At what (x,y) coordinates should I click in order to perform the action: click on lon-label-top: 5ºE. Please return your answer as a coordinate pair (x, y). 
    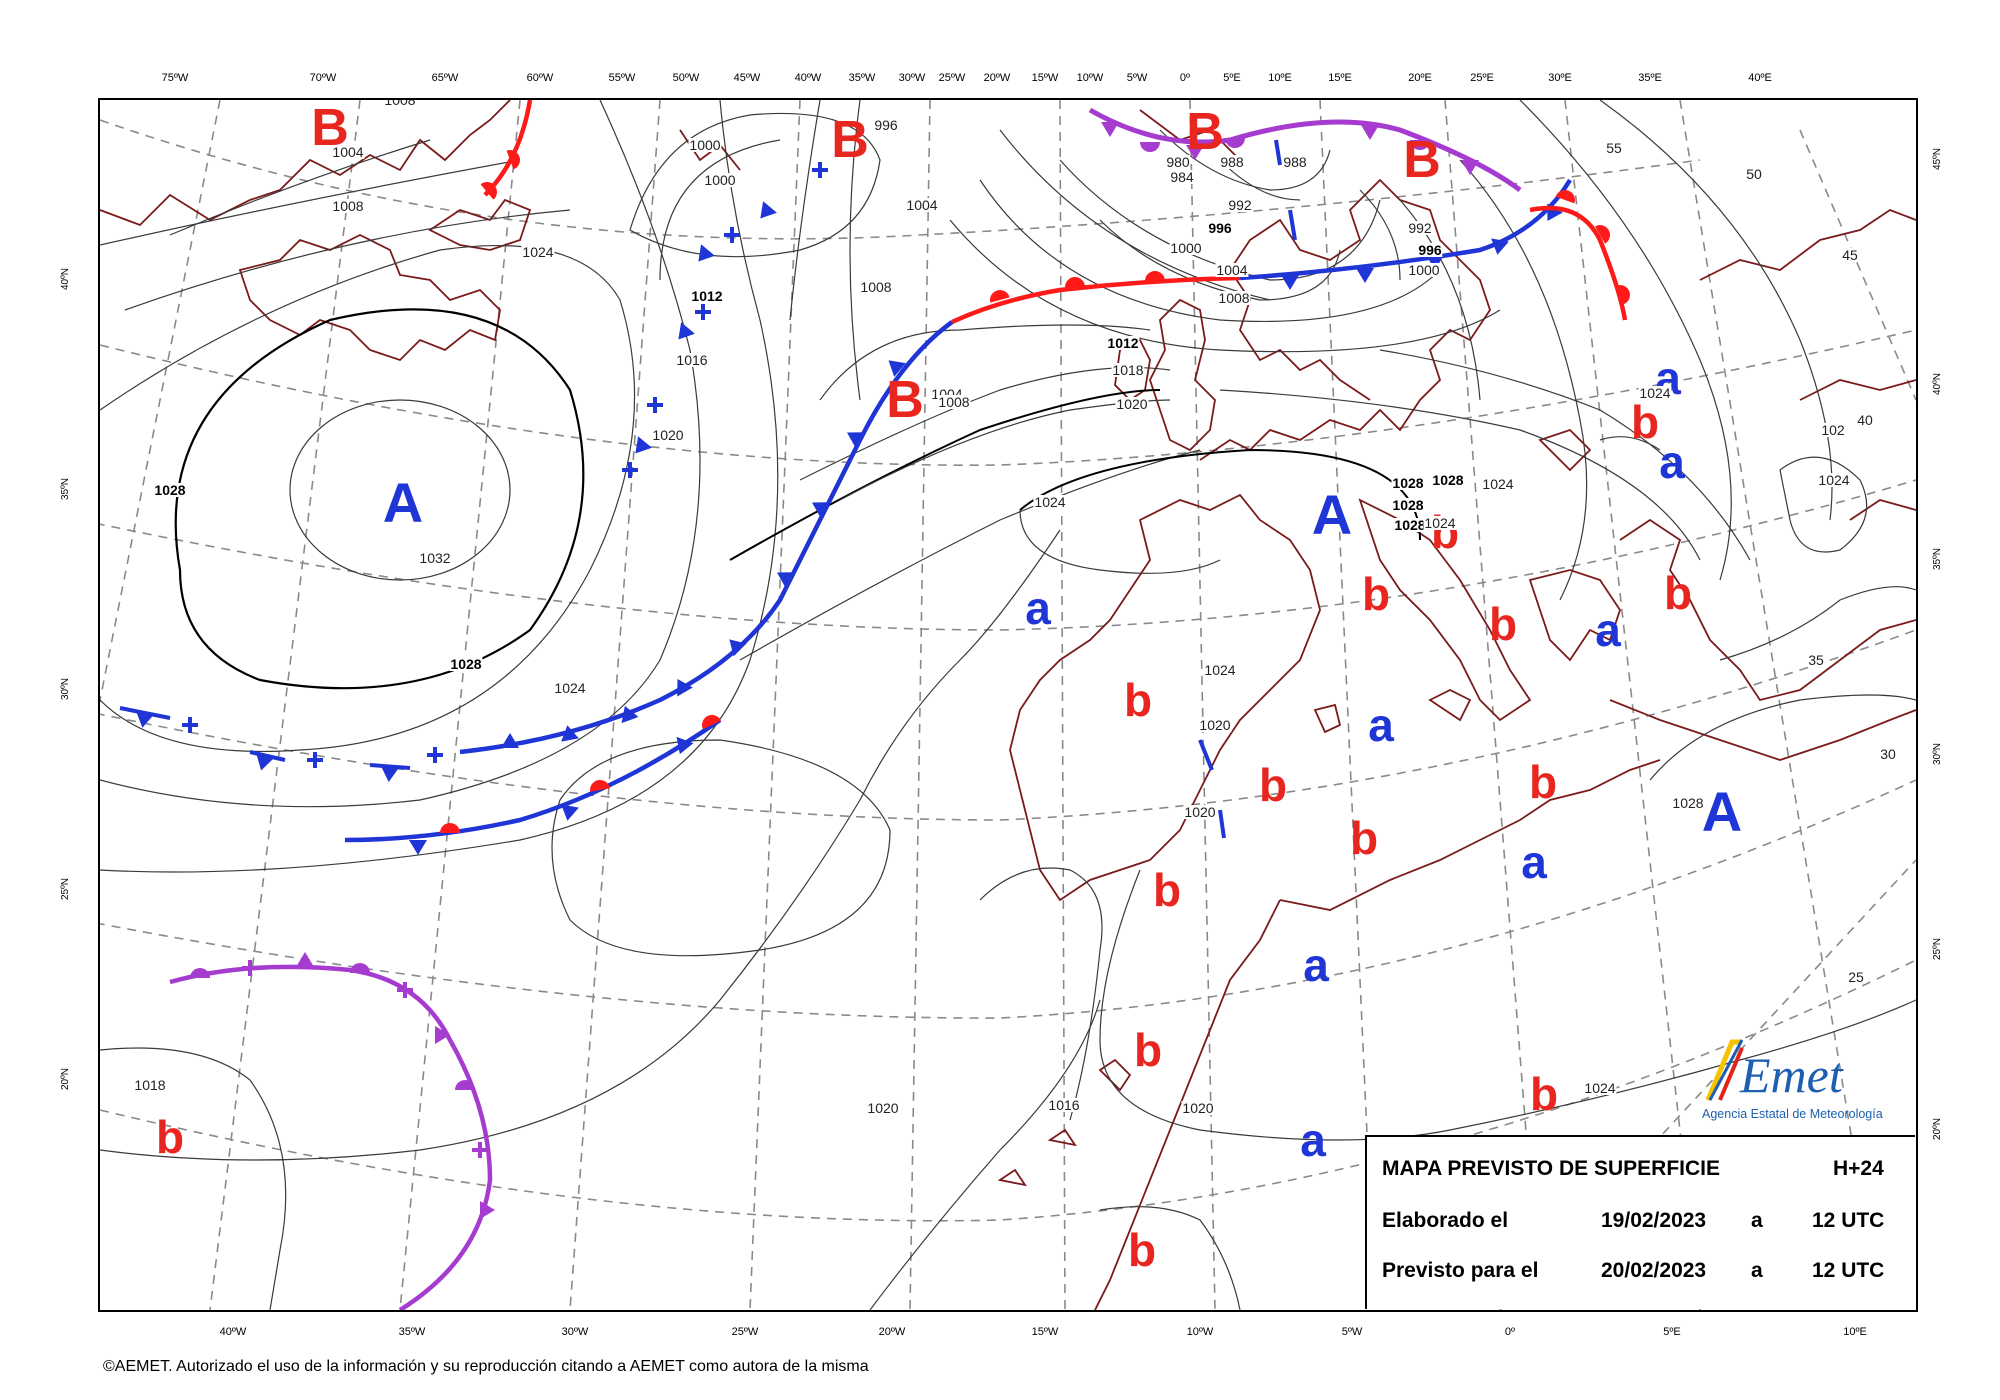
    Looking at the image, I should click on (1232, 78).